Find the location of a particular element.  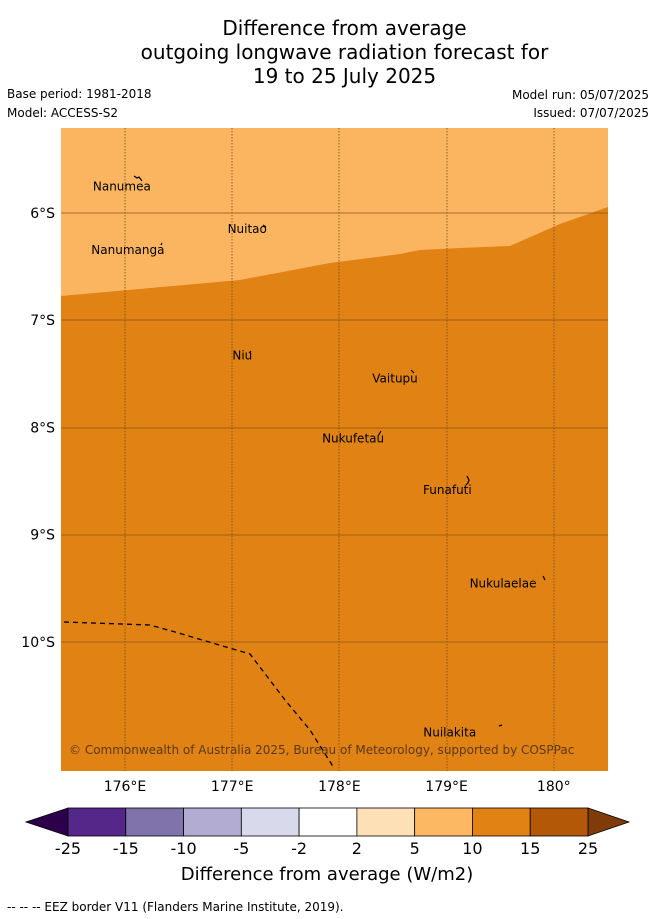

island-label-nukulaelae: Nukulaelae is located at coordinates (503, 583).